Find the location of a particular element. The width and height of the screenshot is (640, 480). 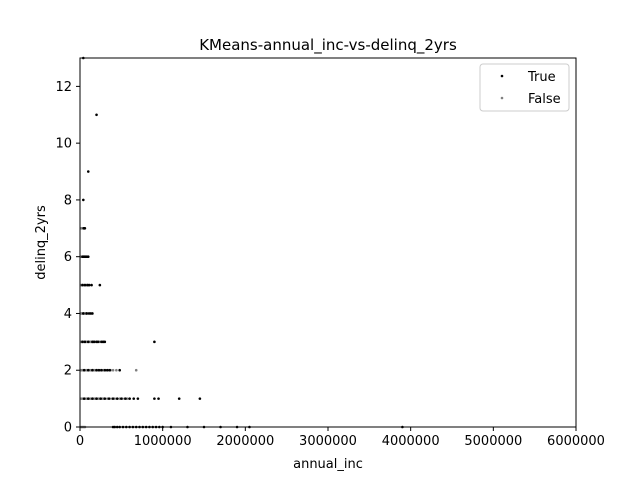

y-tick-label: 12 is located at coordinates (63, 87).